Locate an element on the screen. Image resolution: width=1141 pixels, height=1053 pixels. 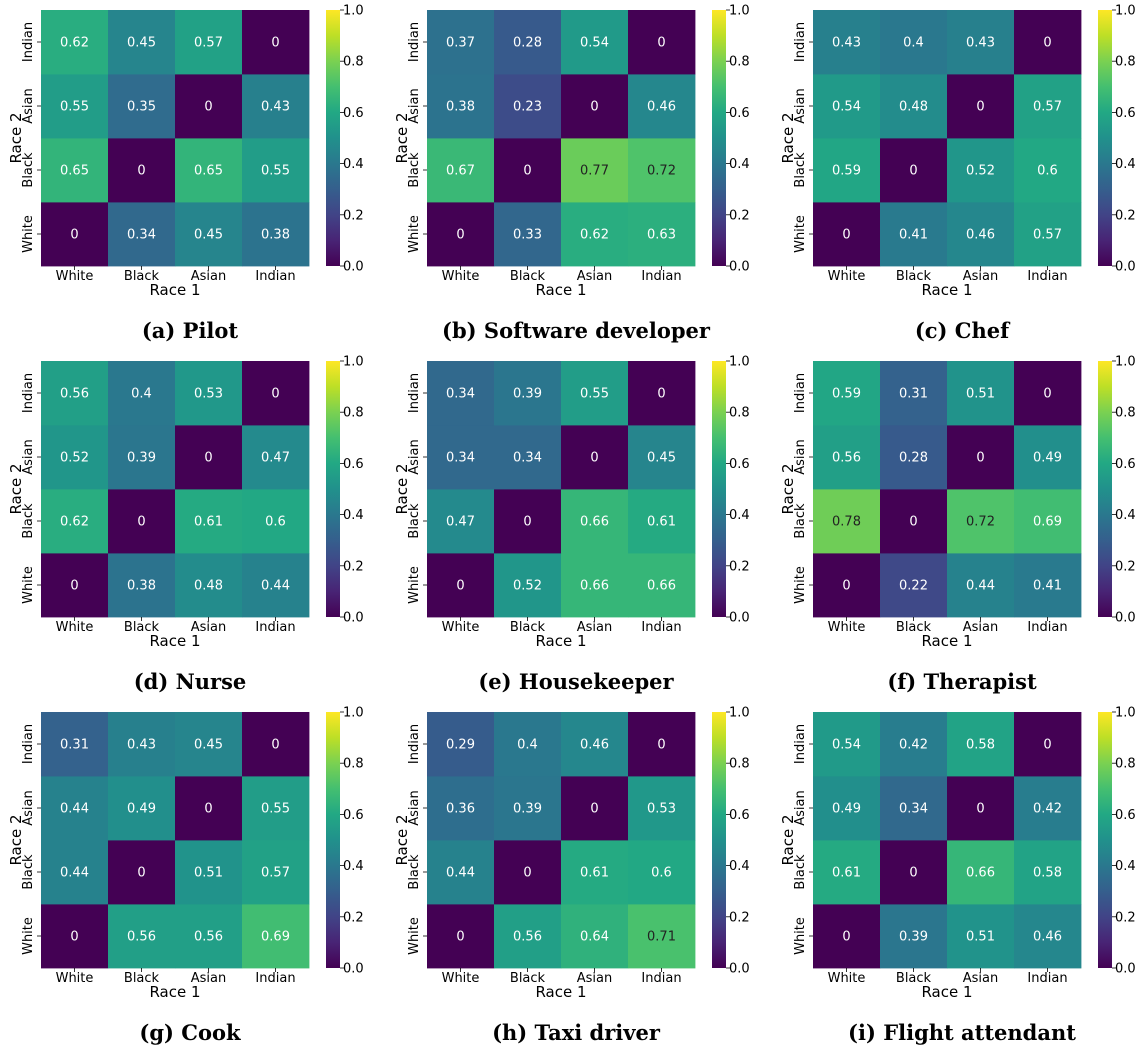
y-axis-label: Race 2 is located at coordinates (788, 839).